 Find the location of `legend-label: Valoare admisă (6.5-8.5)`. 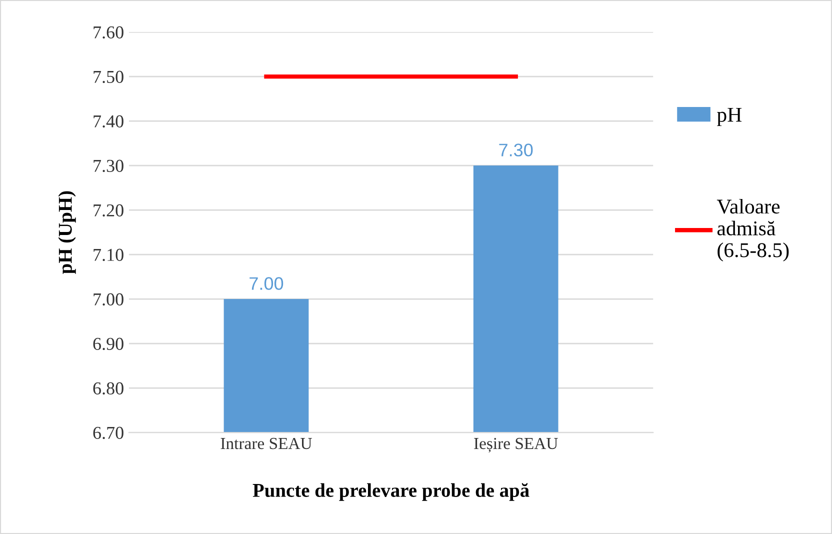

legend-label: Valoare admisă (6.5-8.5) is located at coordinates (752, 230).